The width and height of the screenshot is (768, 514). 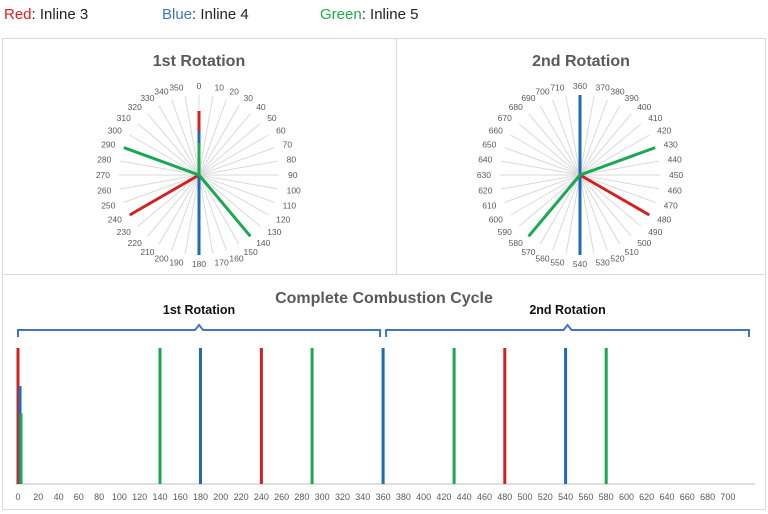 I want to click on rotation-2-angle-label: 510, so click(x=632, y=252).